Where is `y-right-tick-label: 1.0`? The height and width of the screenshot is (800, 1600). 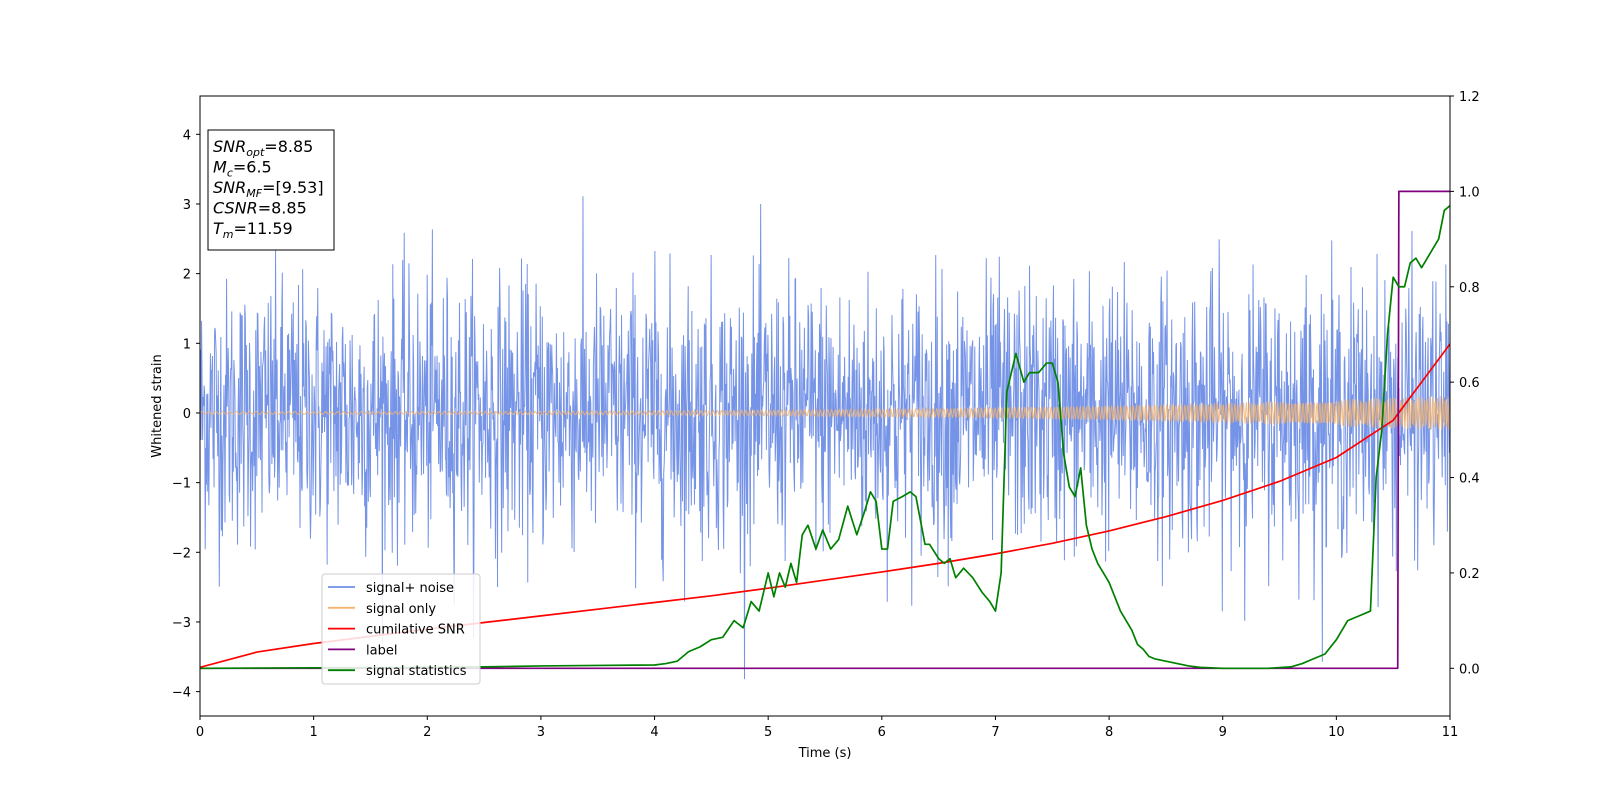 y-right-tick-label: 1.0 is located at coordinates (1469, 192).